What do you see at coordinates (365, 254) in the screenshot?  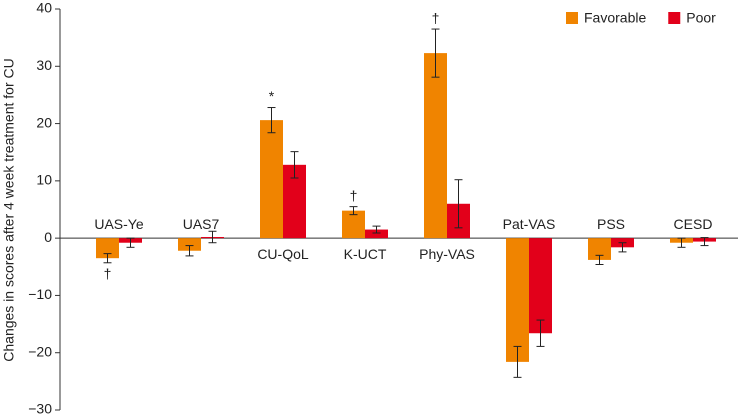 I see `x-tick-label: K-UCT` at bounding box center [365, 254].